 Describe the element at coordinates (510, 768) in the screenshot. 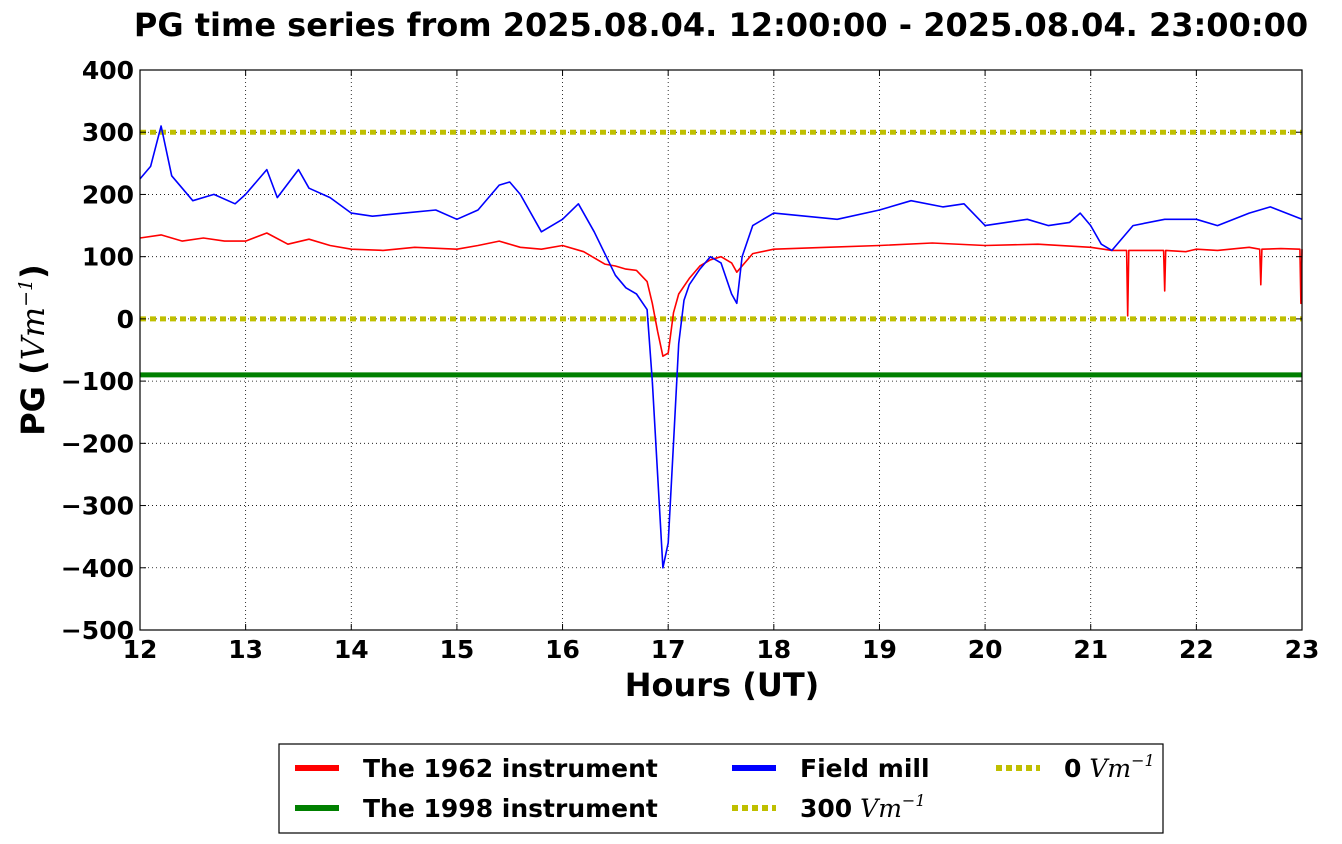

I see `legend-label: The 1962 instrument` at that location.